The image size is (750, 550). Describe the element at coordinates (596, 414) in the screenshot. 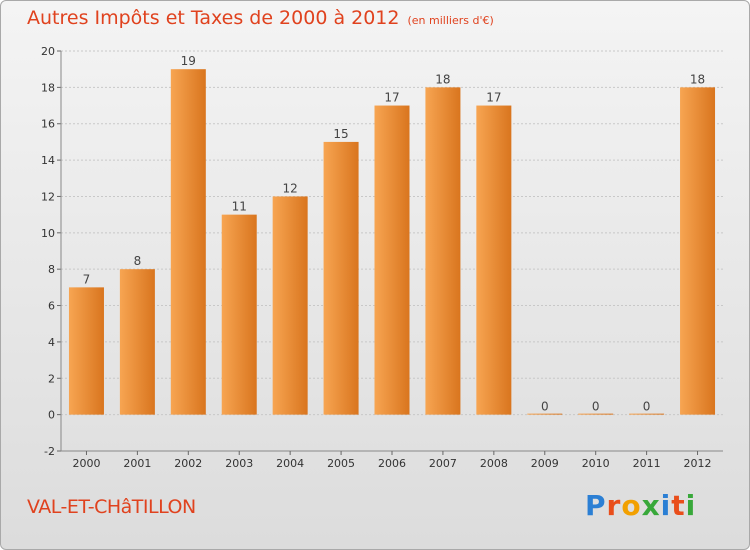

I see `bar-2010` at that location.